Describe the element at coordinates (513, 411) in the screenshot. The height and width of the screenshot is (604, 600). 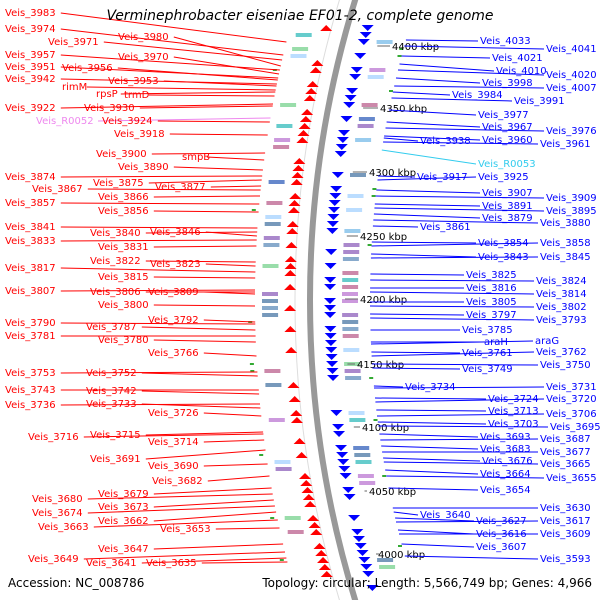
I see `gene-label: Veis_3713` at that location.